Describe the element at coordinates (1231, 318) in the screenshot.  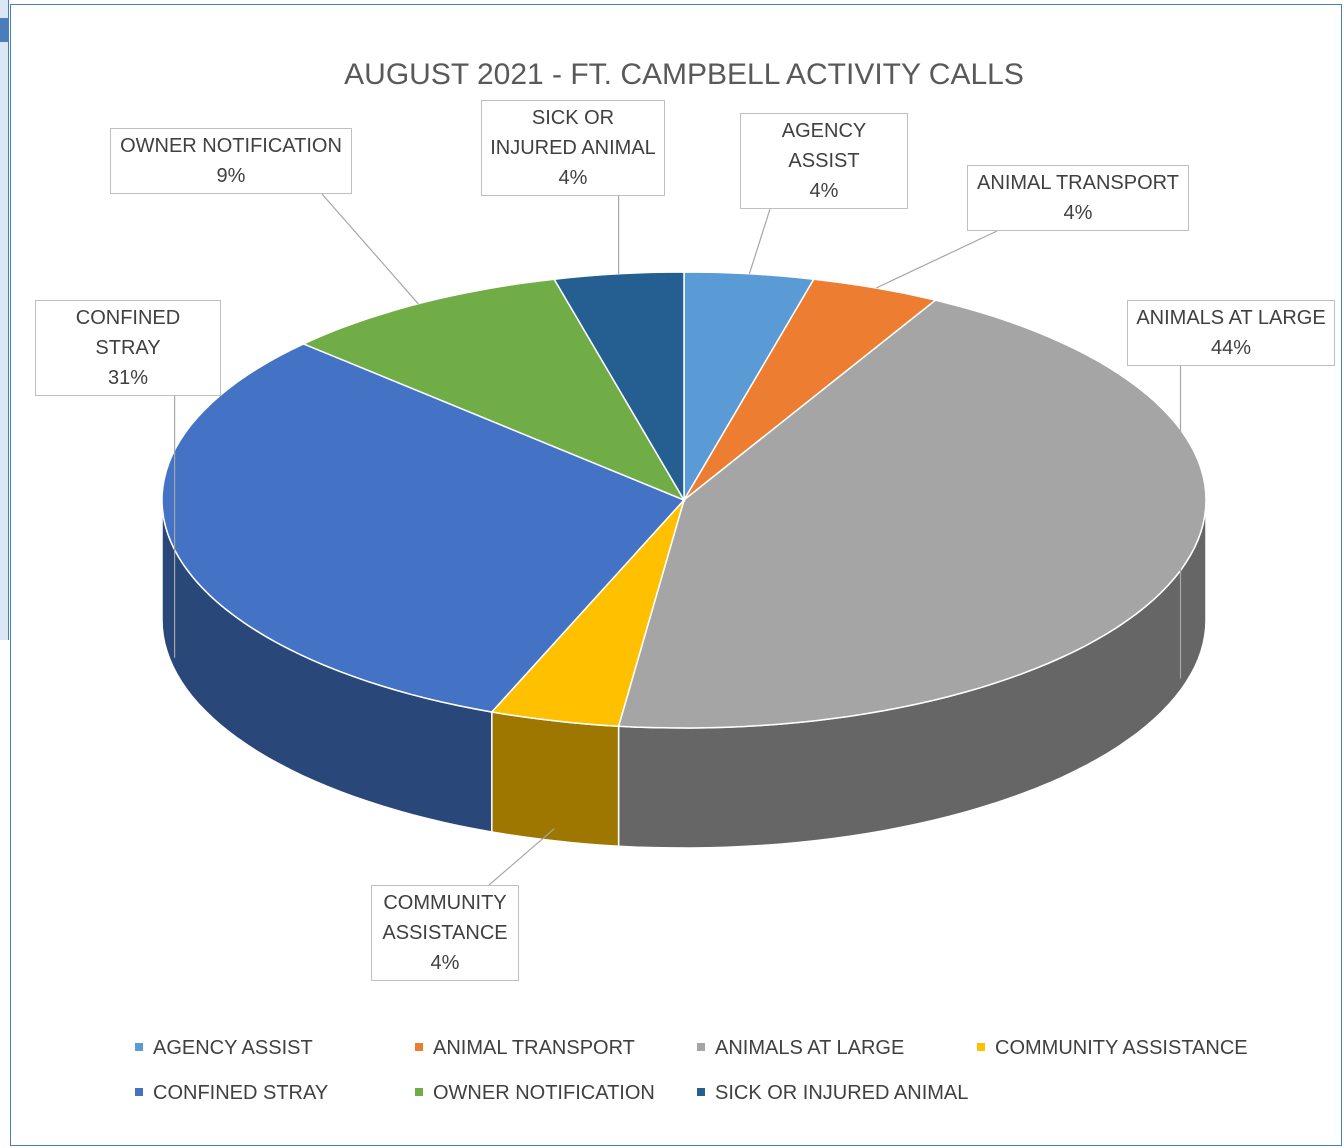
I see `data-label-name: ANIMALS AT LARGE` at that location.